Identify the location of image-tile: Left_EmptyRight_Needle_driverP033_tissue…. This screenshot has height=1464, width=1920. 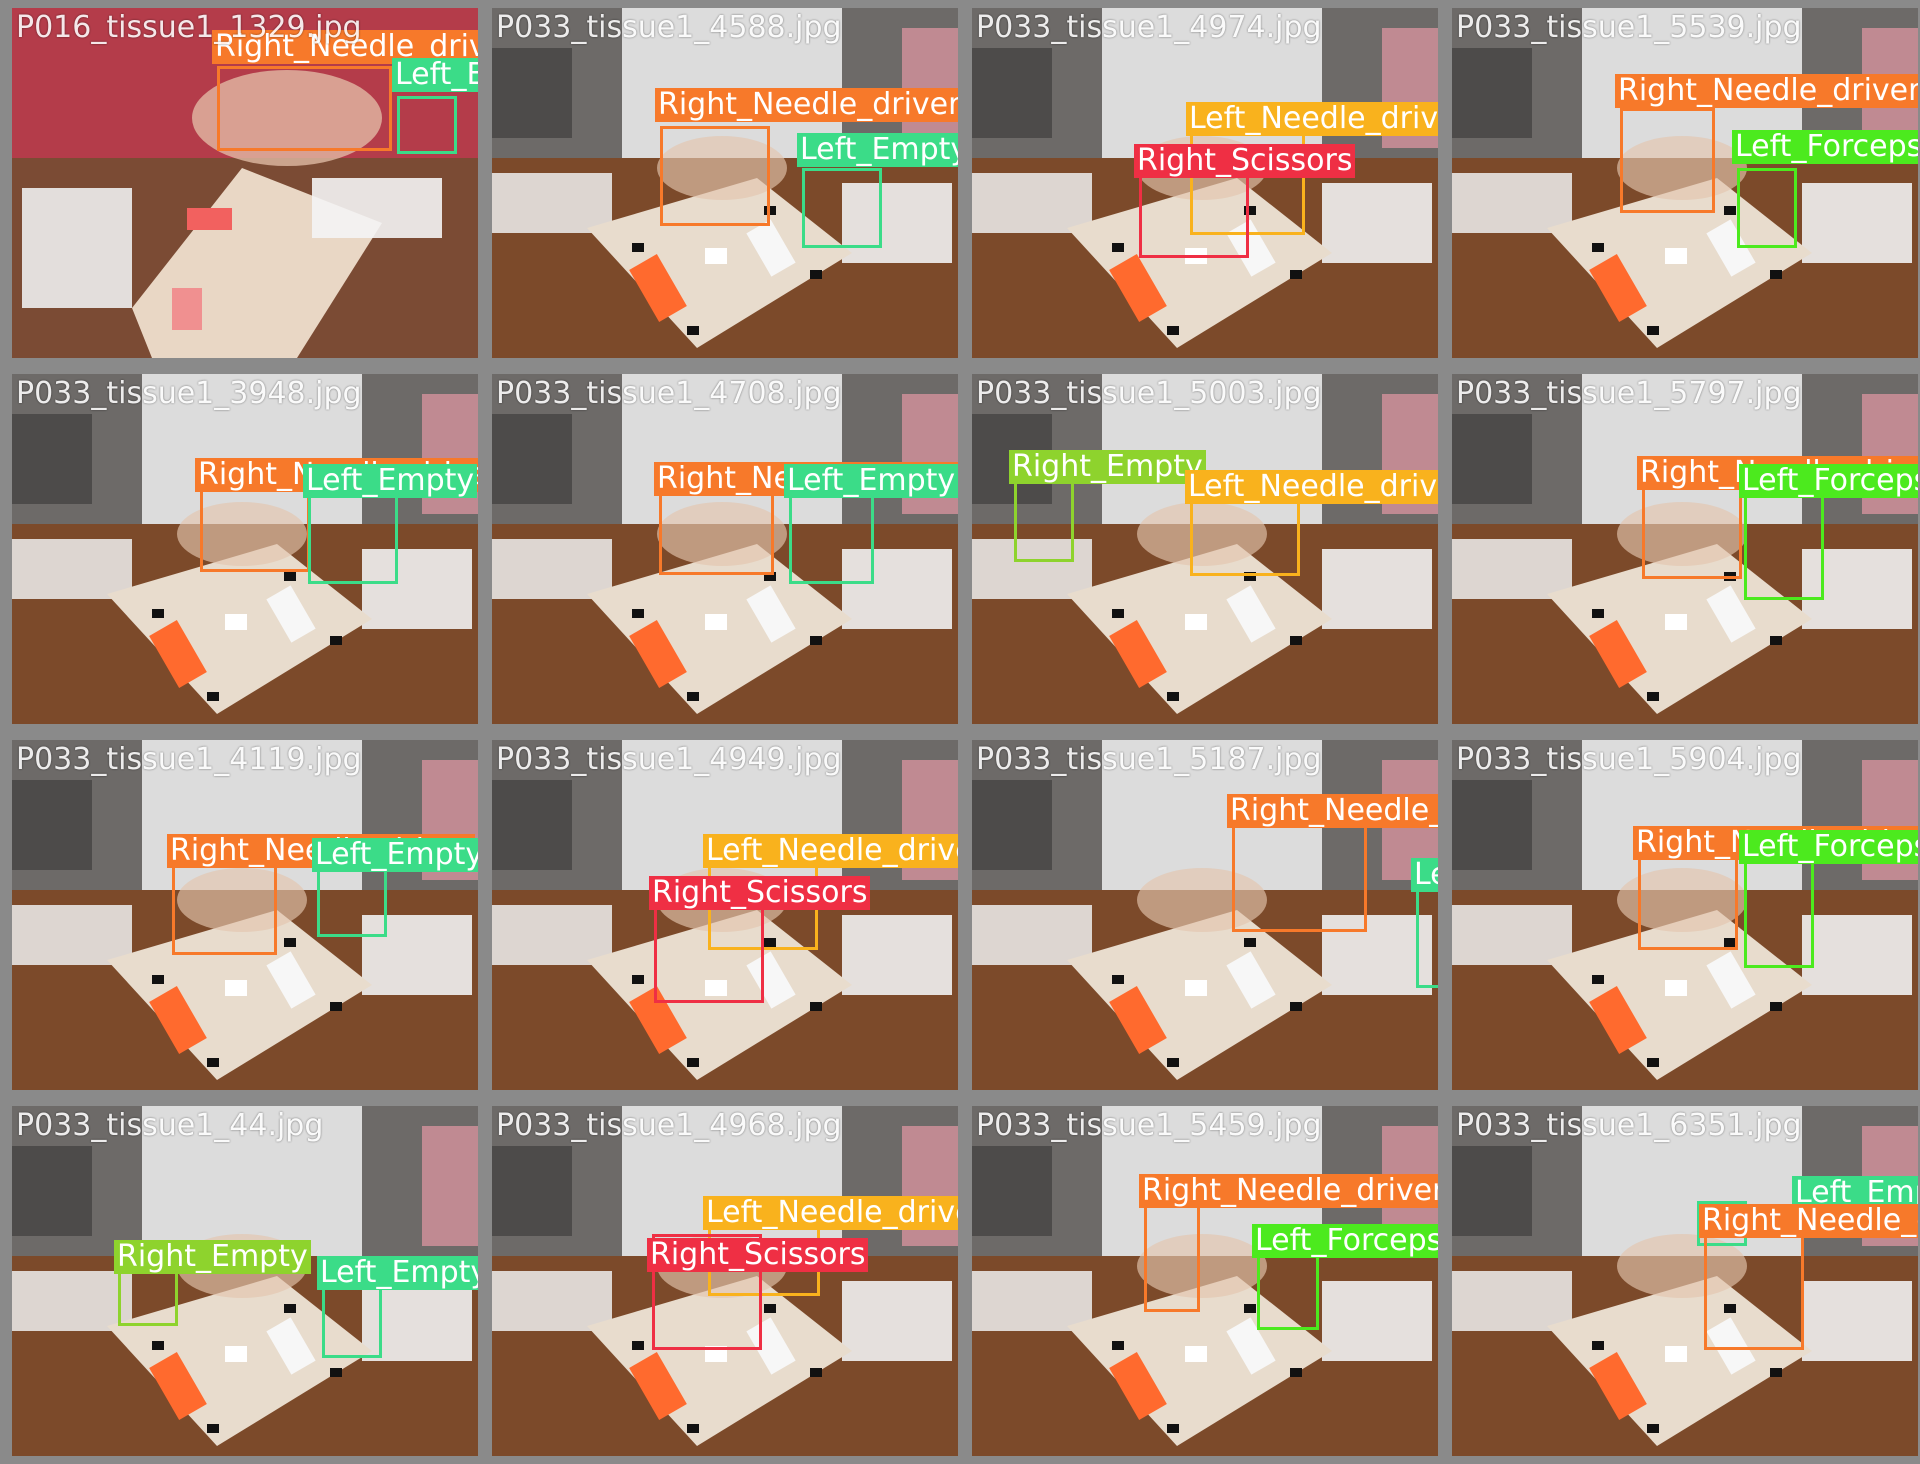
(1685, 1281).